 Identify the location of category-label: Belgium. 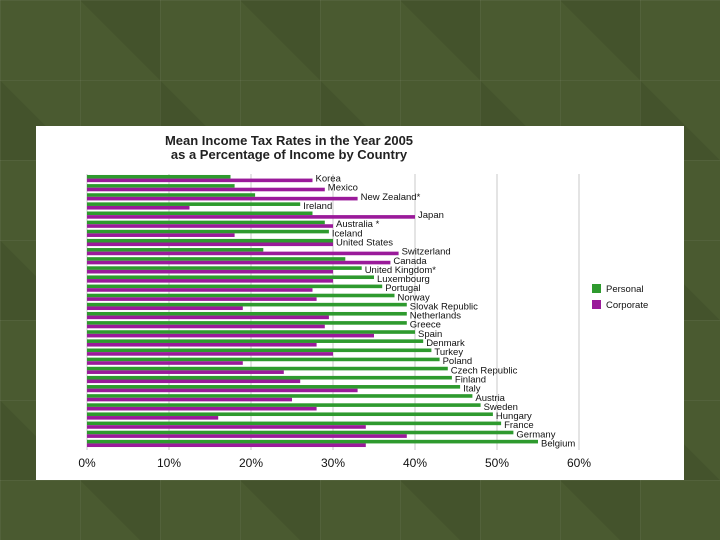
(558, 443).